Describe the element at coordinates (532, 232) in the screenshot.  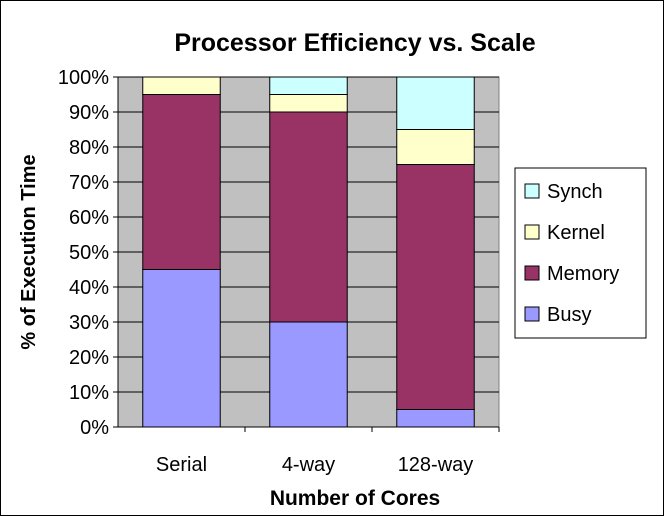
I see `legend-swatch-kernel` at that location.